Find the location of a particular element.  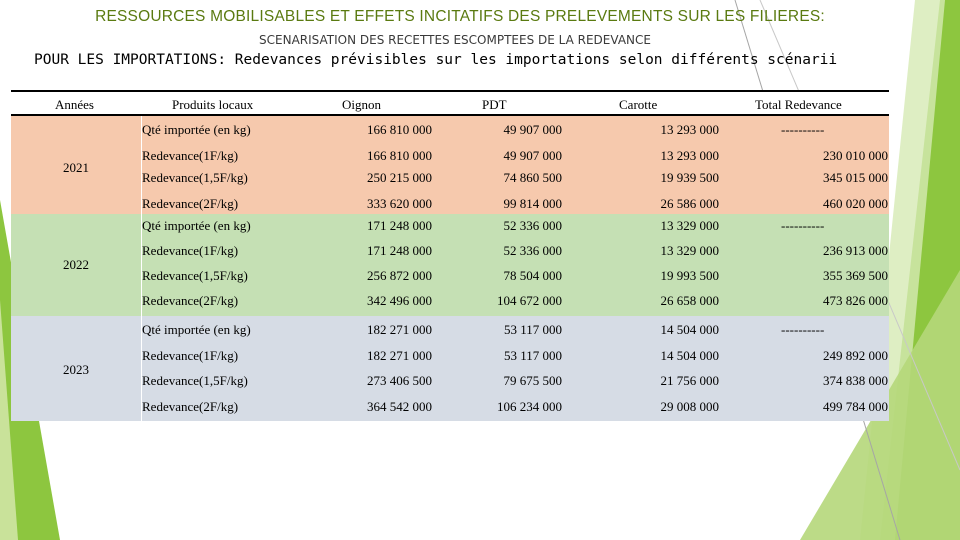

year-label: 2023 is located at coordinates (76, 369).